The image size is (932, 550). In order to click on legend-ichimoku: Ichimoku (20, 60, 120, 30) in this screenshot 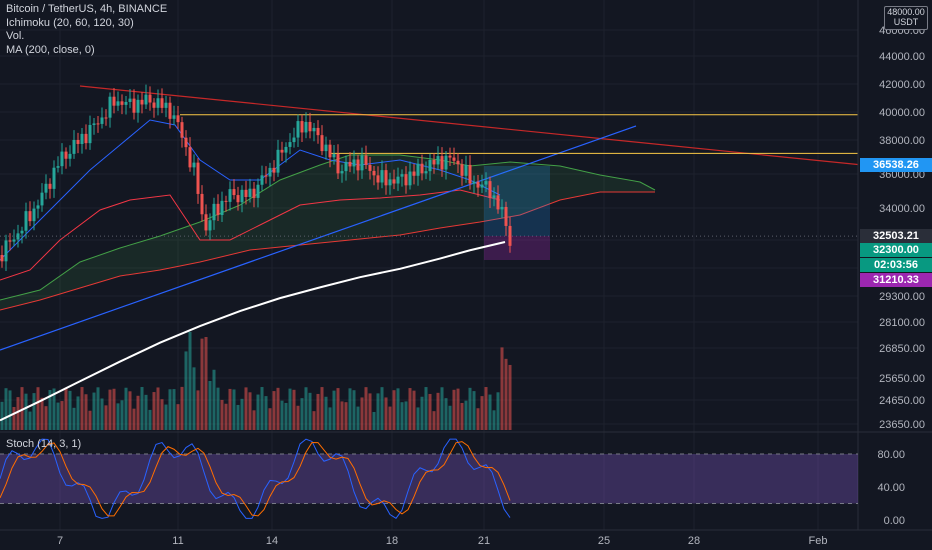, I will do `click(70, 22)`.